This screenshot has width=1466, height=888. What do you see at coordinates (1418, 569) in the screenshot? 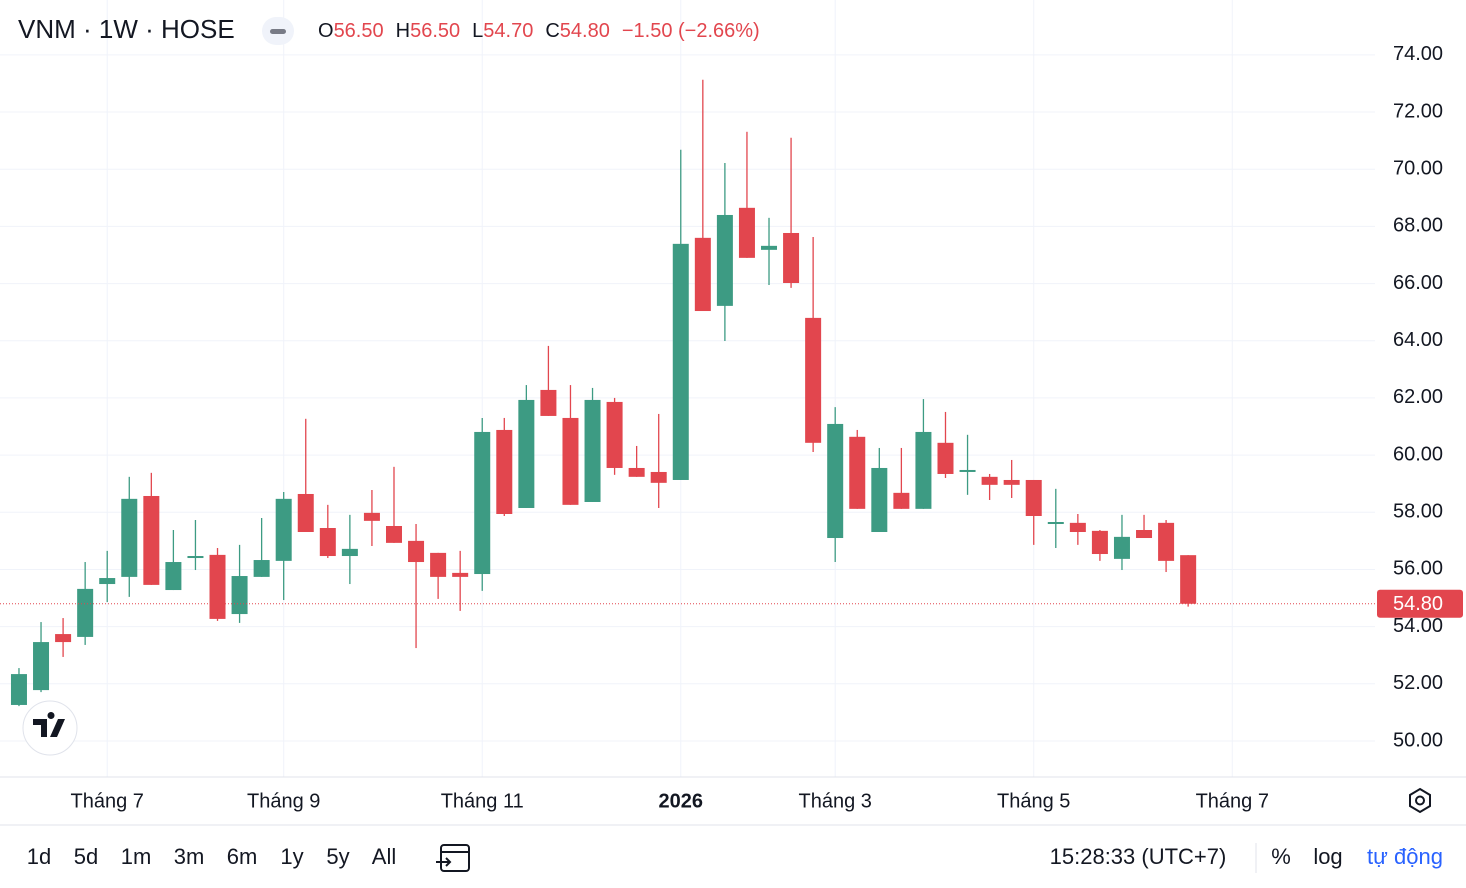
I see `y-tick-label: 56.00` at bounding box center [1418, 569].